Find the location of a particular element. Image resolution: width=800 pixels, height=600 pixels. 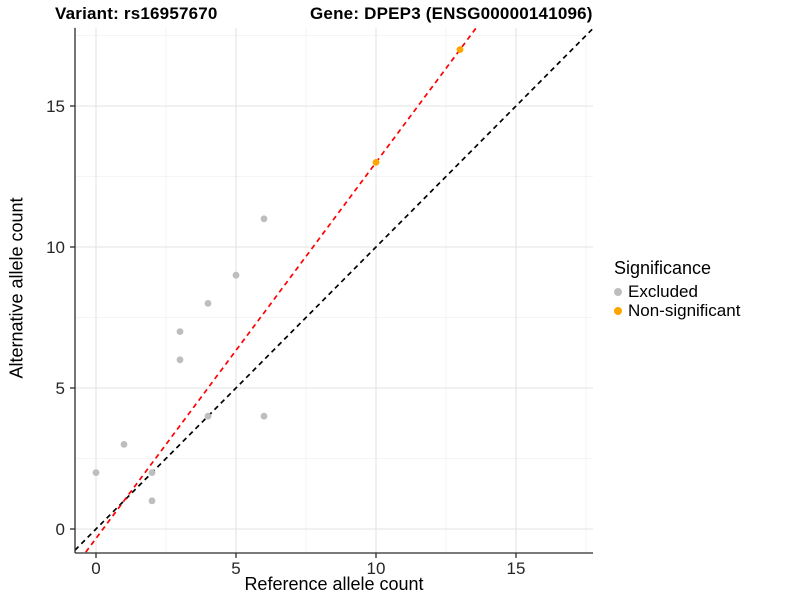

legend-item-non-significant: Non-significant is located at coordinates (677, 310).